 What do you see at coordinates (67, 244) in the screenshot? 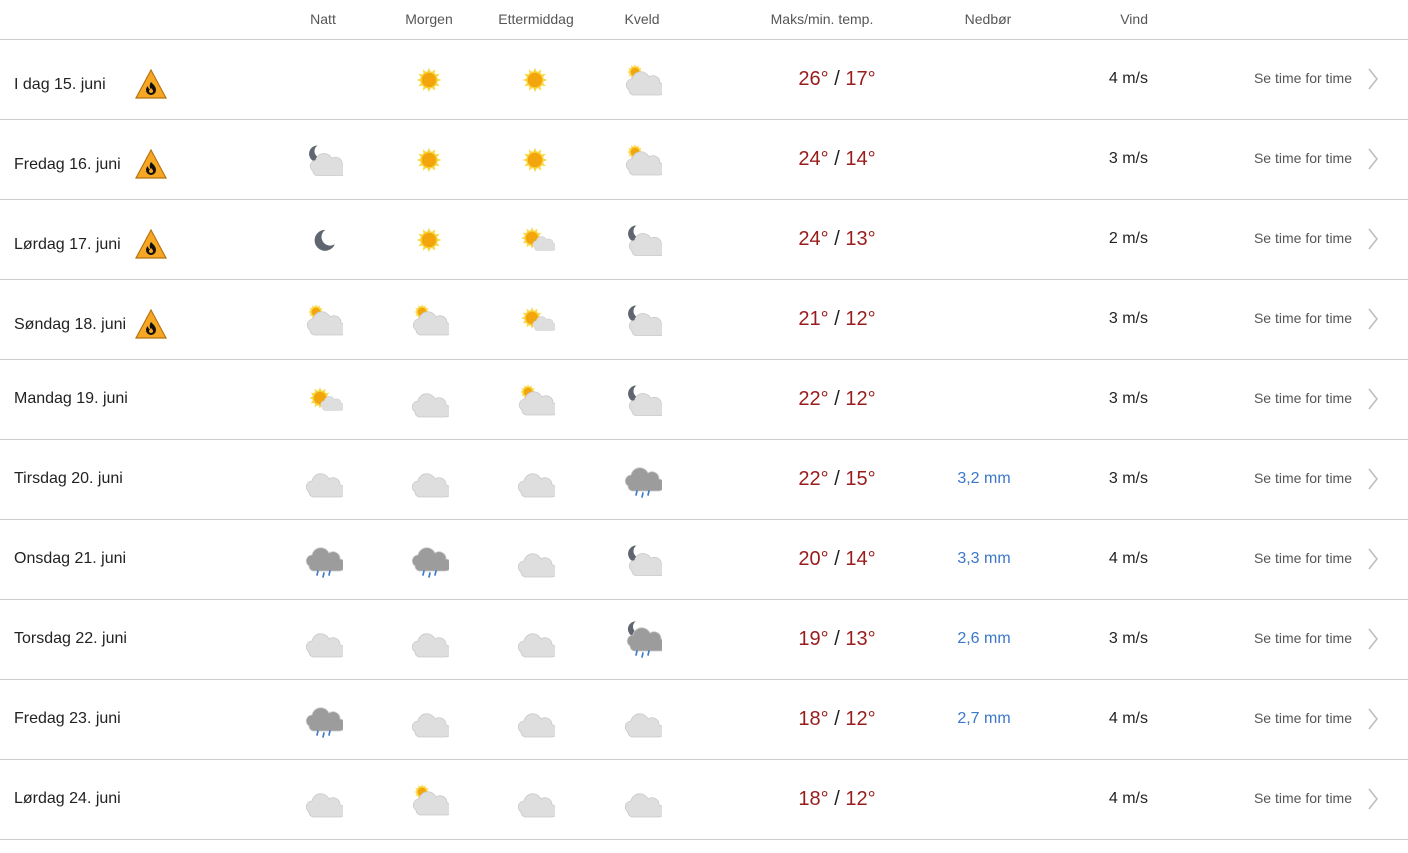
I see `day-label: Lørdag 17. juni` at bounding box center [67, 244].